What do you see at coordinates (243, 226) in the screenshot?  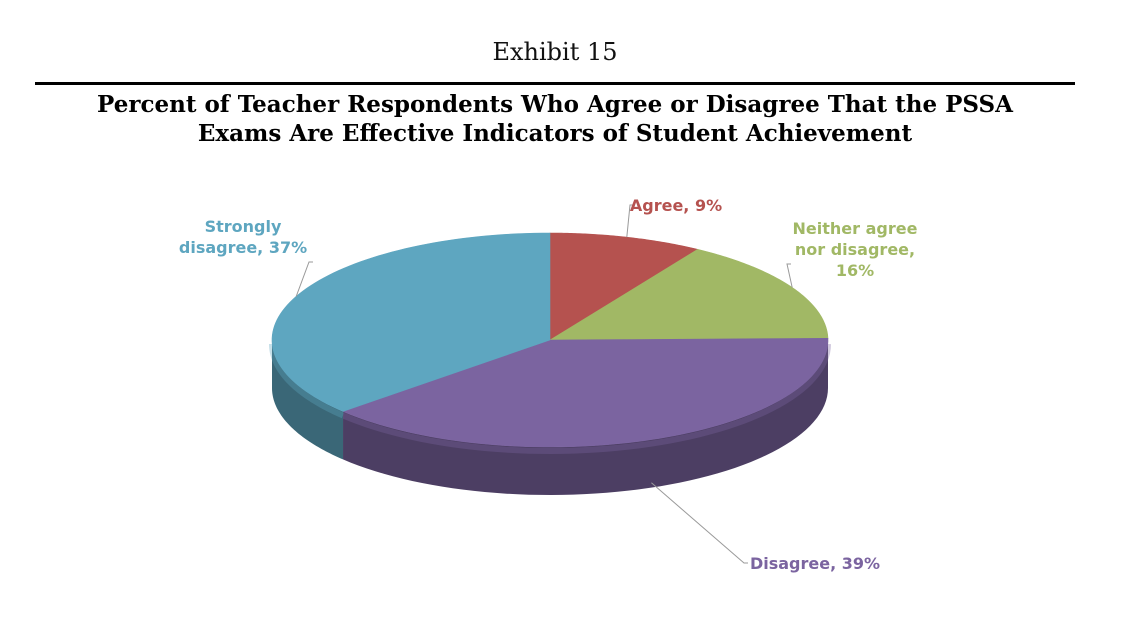 I see `data-label-line: Strongly` at bounding box center [243, 226].